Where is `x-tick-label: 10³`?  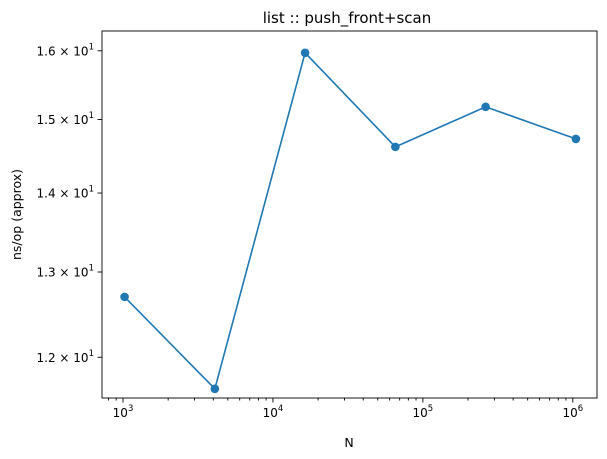 x-tick-label: 10³ is located at coordinates (123, 412).